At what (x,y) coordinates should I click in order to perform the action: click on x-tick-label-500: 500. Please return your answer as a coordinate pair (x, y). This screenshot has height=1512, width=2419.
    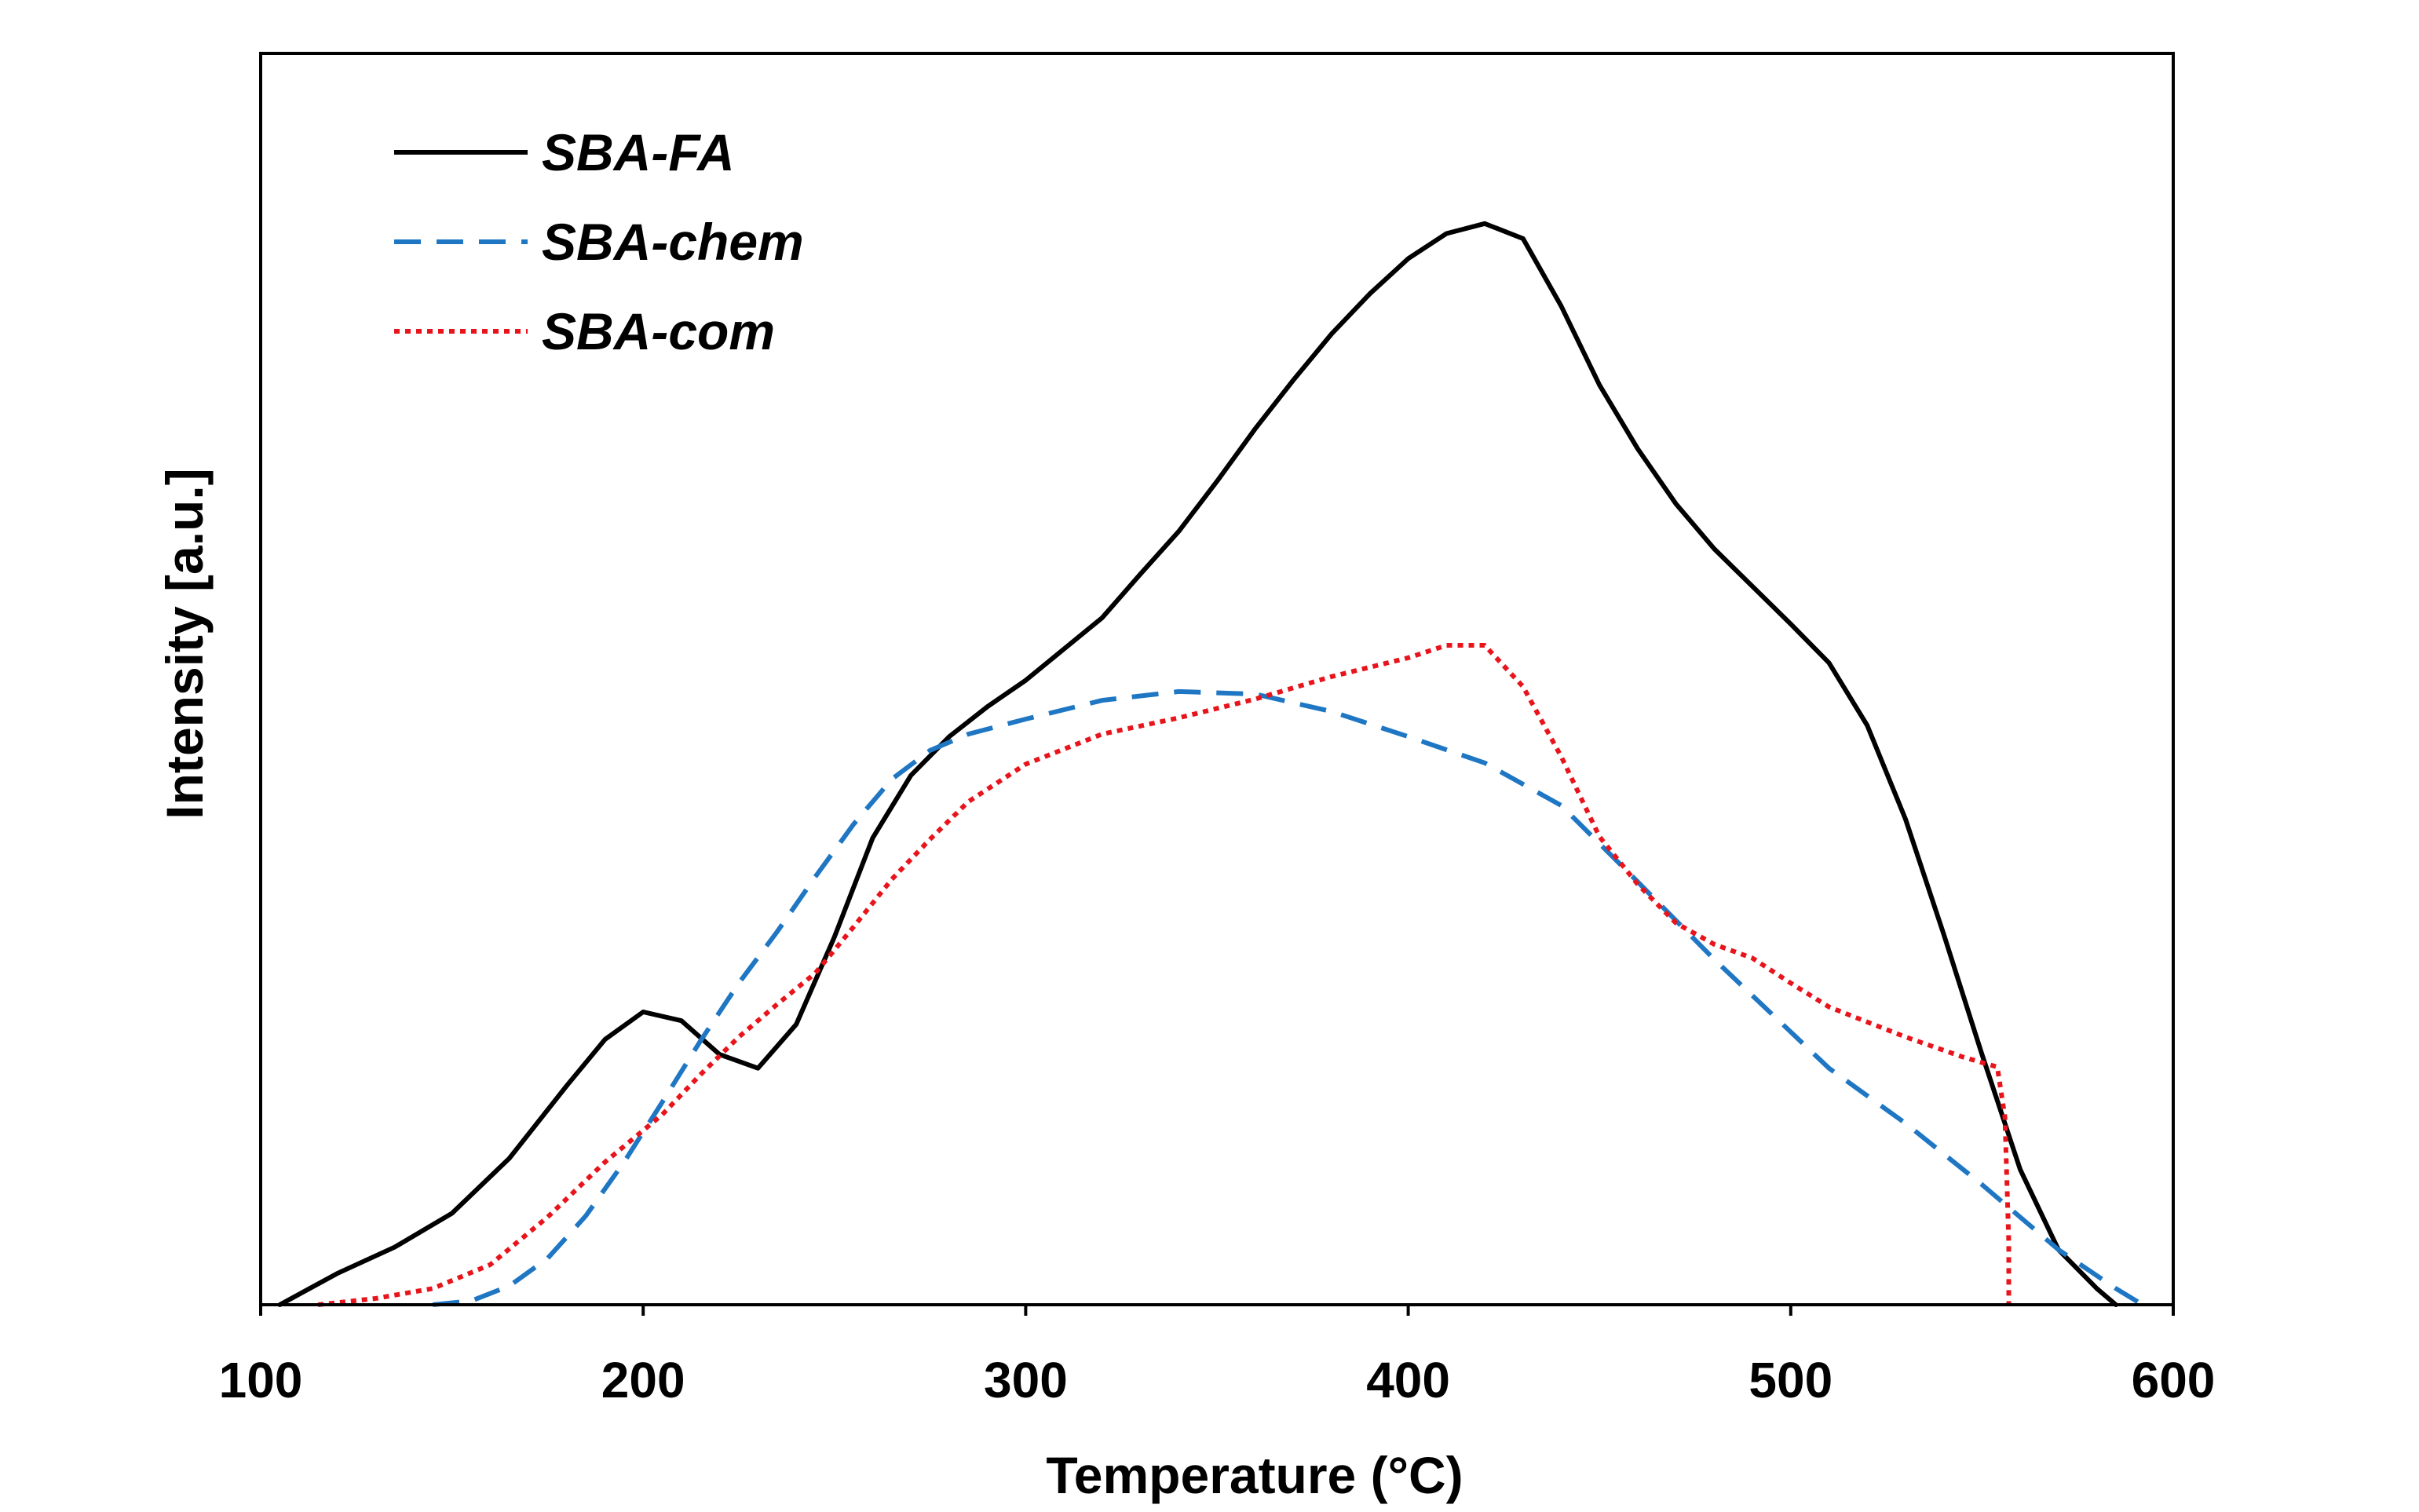
    Looking at the image, I should click on (1790, 1380).